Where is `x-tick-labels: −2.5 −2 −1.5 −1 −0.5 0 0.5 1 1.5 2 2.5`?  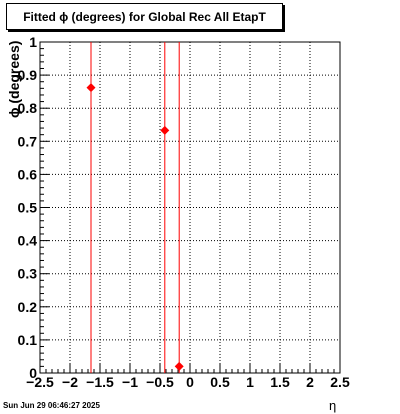
x-tick-labels: −2.5 −2 −1.5 −1 −0.5 0 0.5 1 1.5 2 2.5 is located at coordinates (188, 382).